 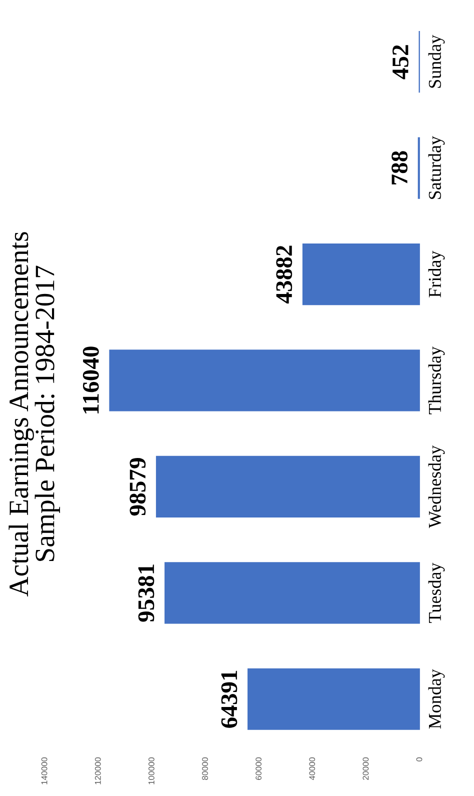 I want to click on y-tick-label: Sunday, so click(x=436, y=61).